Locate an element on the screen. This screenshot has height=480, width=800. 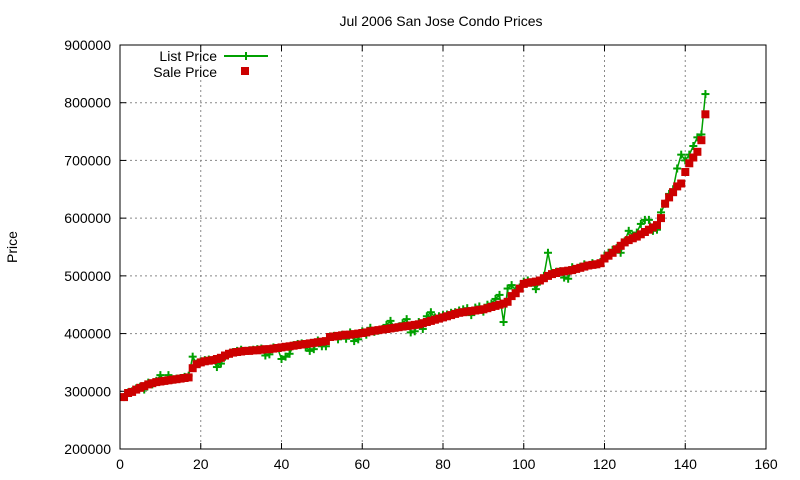
y-tick-label: 500000 is located at coordinates (87, 276).